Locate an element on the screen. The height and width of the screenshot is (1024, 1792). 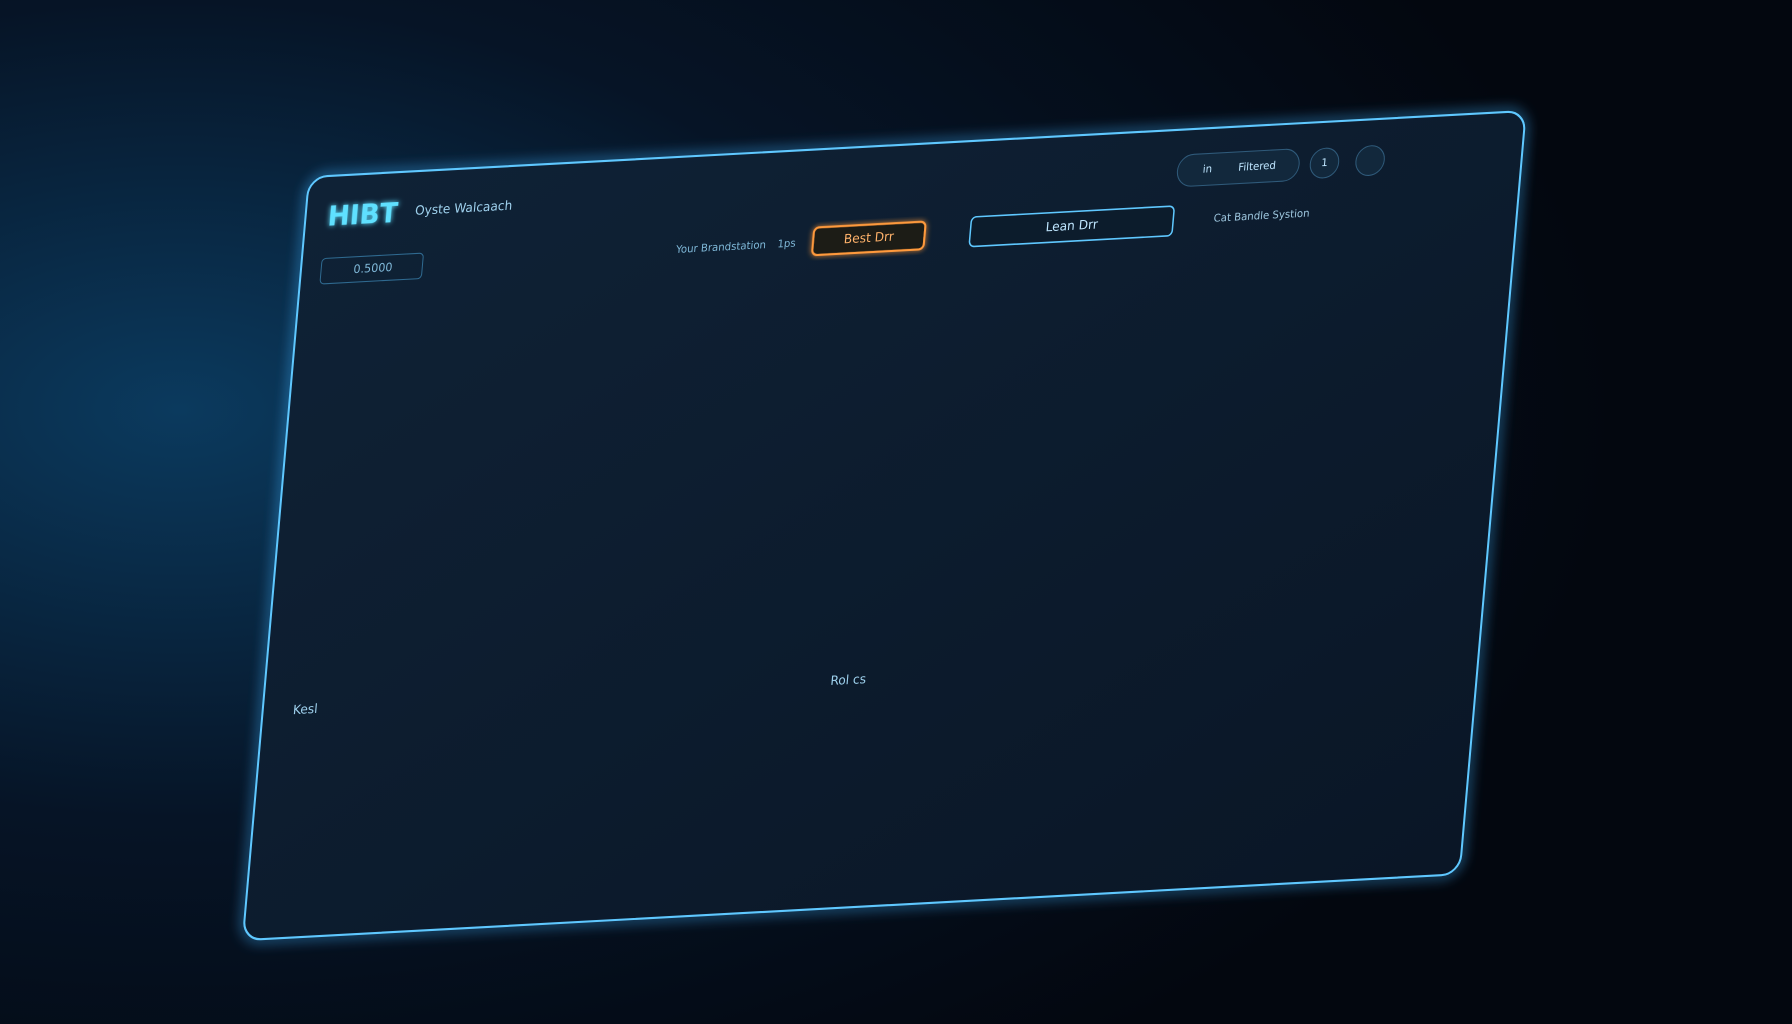
secondary-button is located at coordinates (1071, 226).